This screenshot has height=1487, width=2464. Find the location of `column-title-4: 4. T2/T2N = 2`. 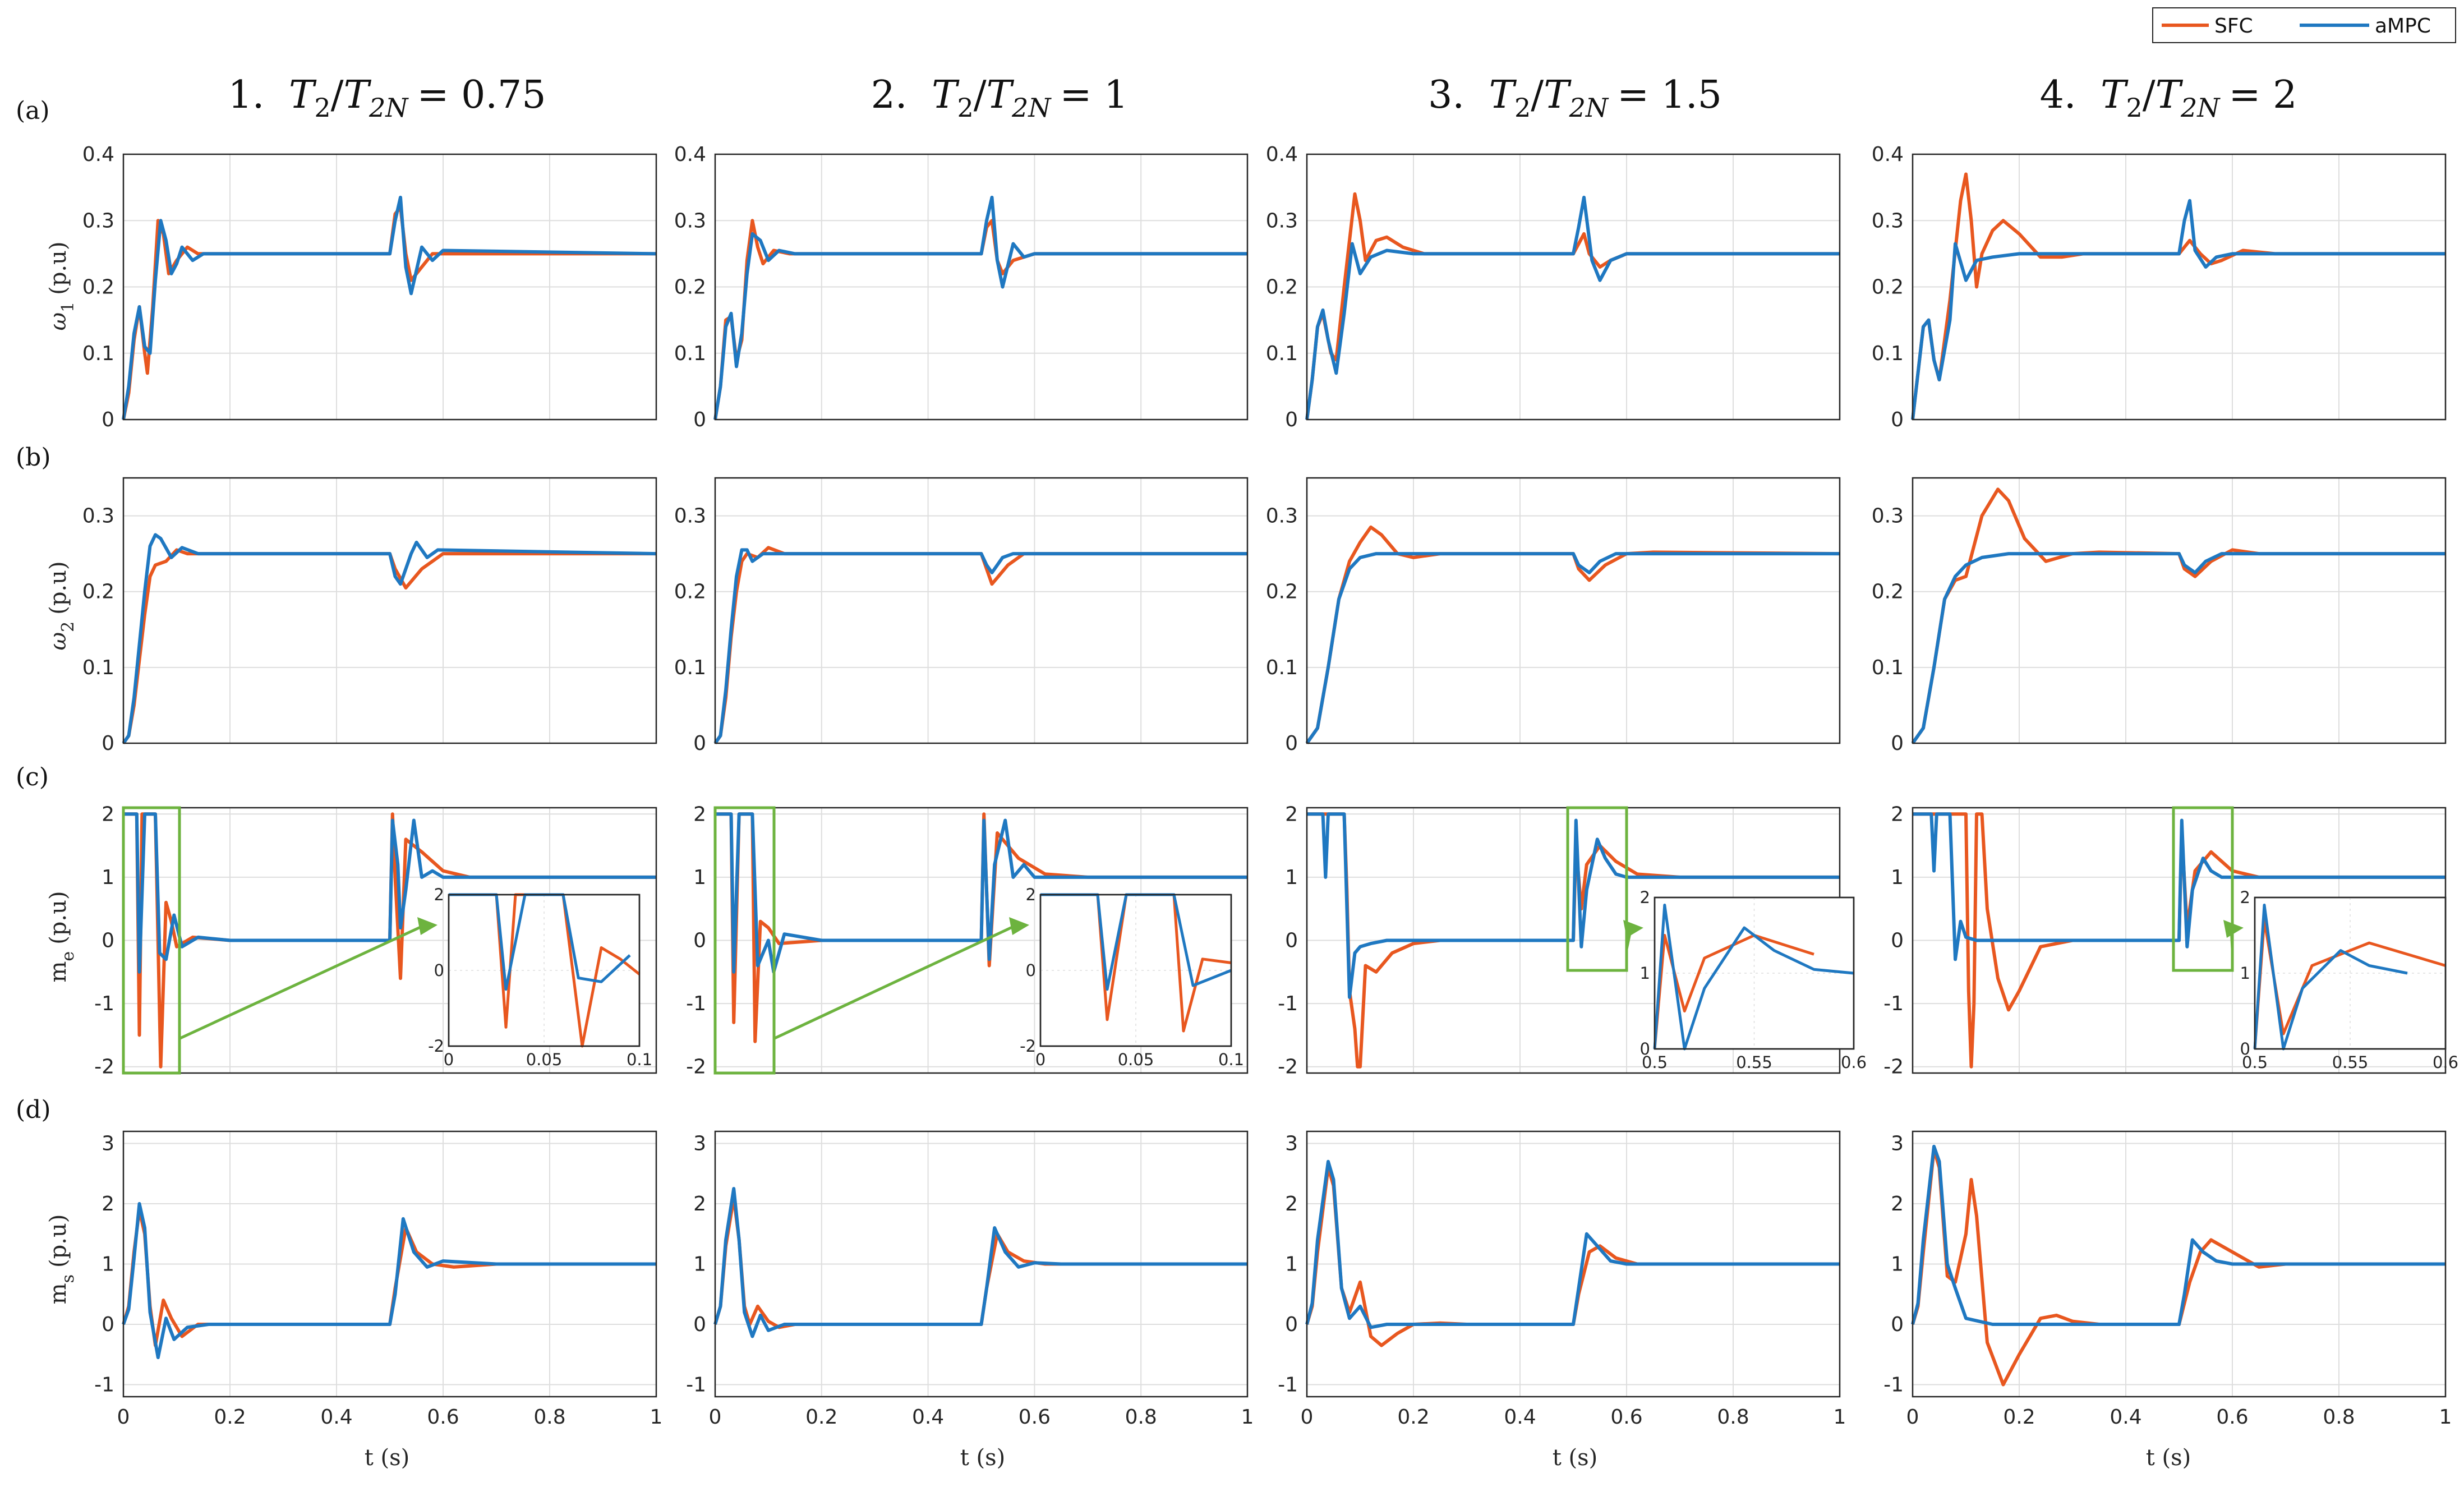

column-title-4: 4. T2/T2N = 2 is located at coordinates (2168, 98).